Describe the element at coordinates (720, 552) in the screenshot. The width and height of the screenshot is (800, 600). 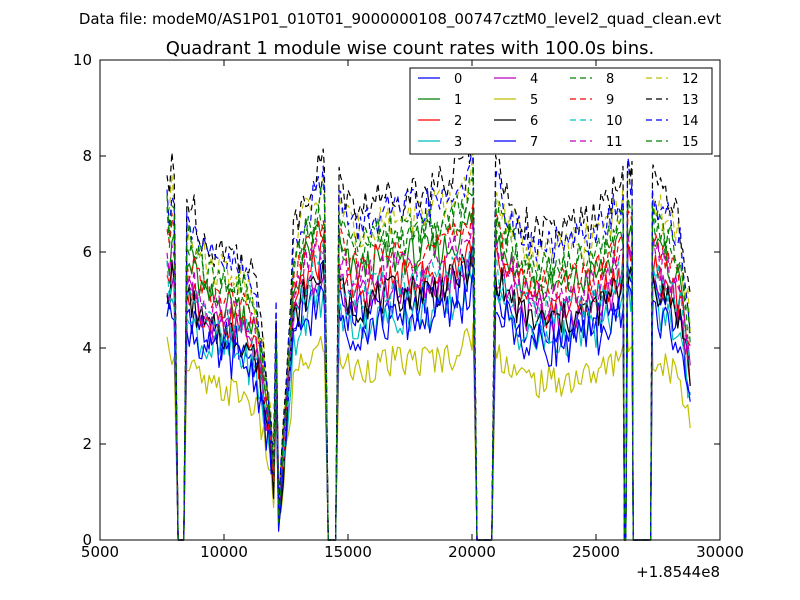
I see `x-tick-label: 30000` at that location.